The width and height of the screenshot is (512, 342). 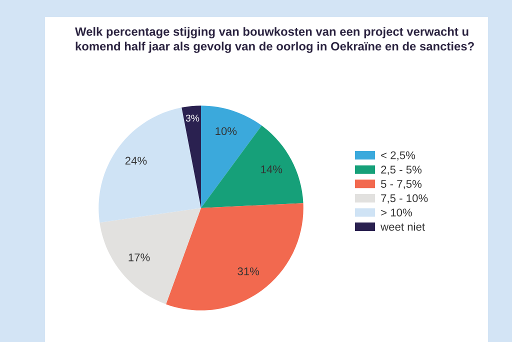 What do you see at coordinates (401, 170) in the screenshot?
I see `legend-label: 2,5 - 5%` at bounding box center [401, 170].